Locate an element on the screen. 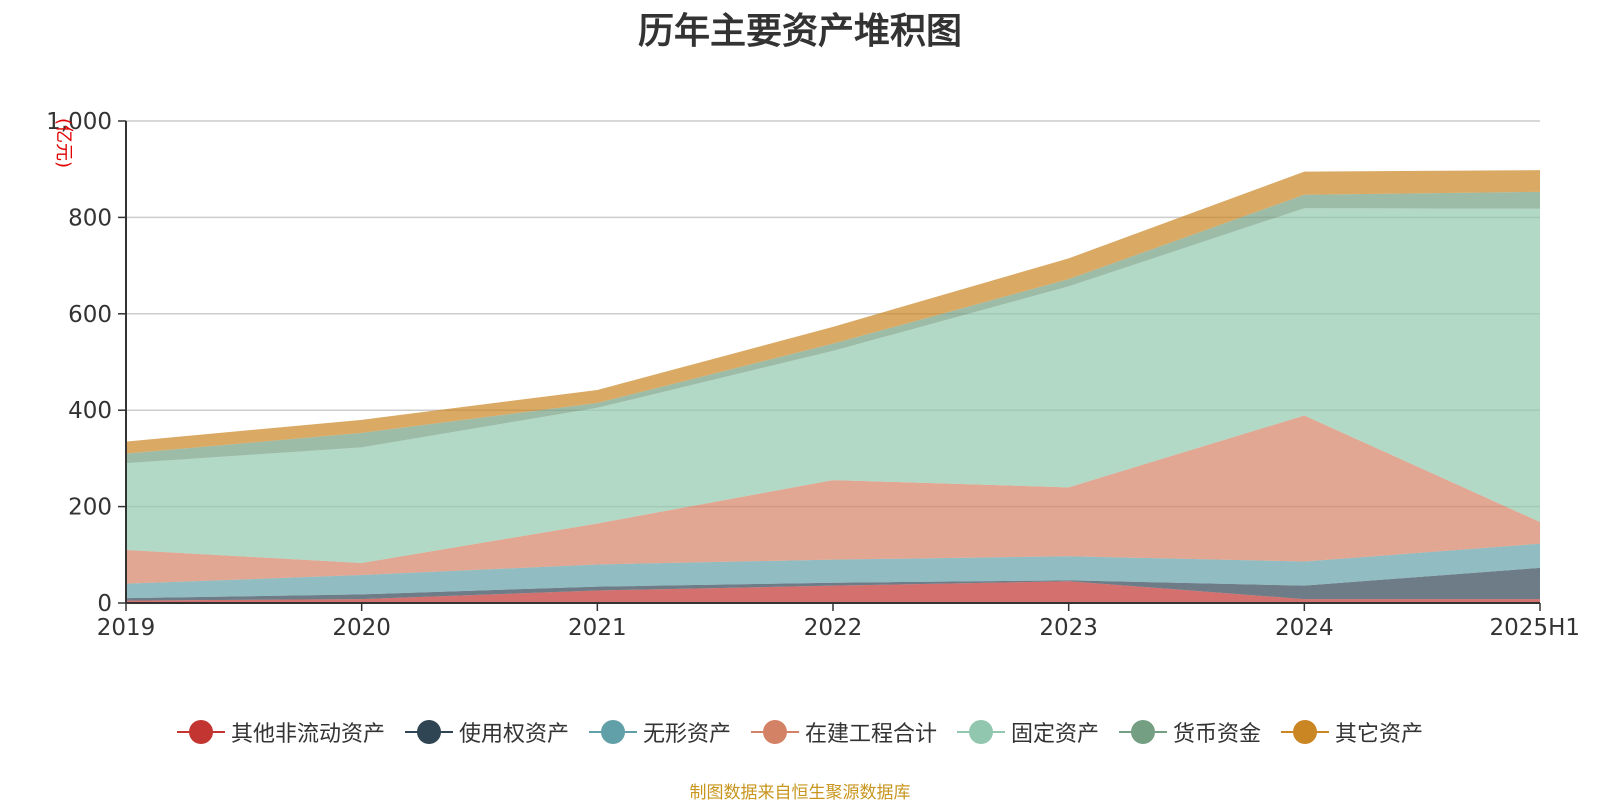  legend: 其他非流动资产 使用权资产 无形资产 在建工程合计 固定资产 货币资金 其它资产 is located at coordinates (800, 732).